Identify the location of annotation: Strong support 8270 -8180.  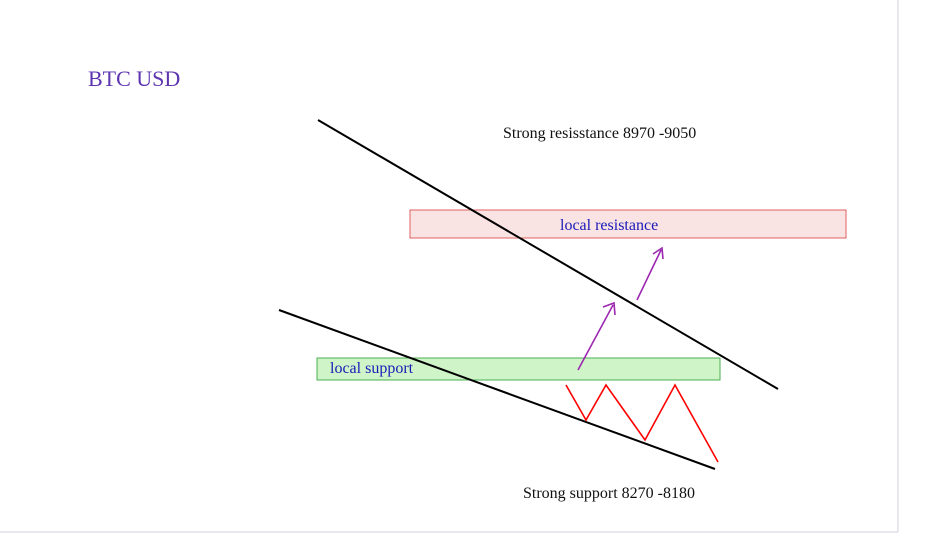
(609, 493).